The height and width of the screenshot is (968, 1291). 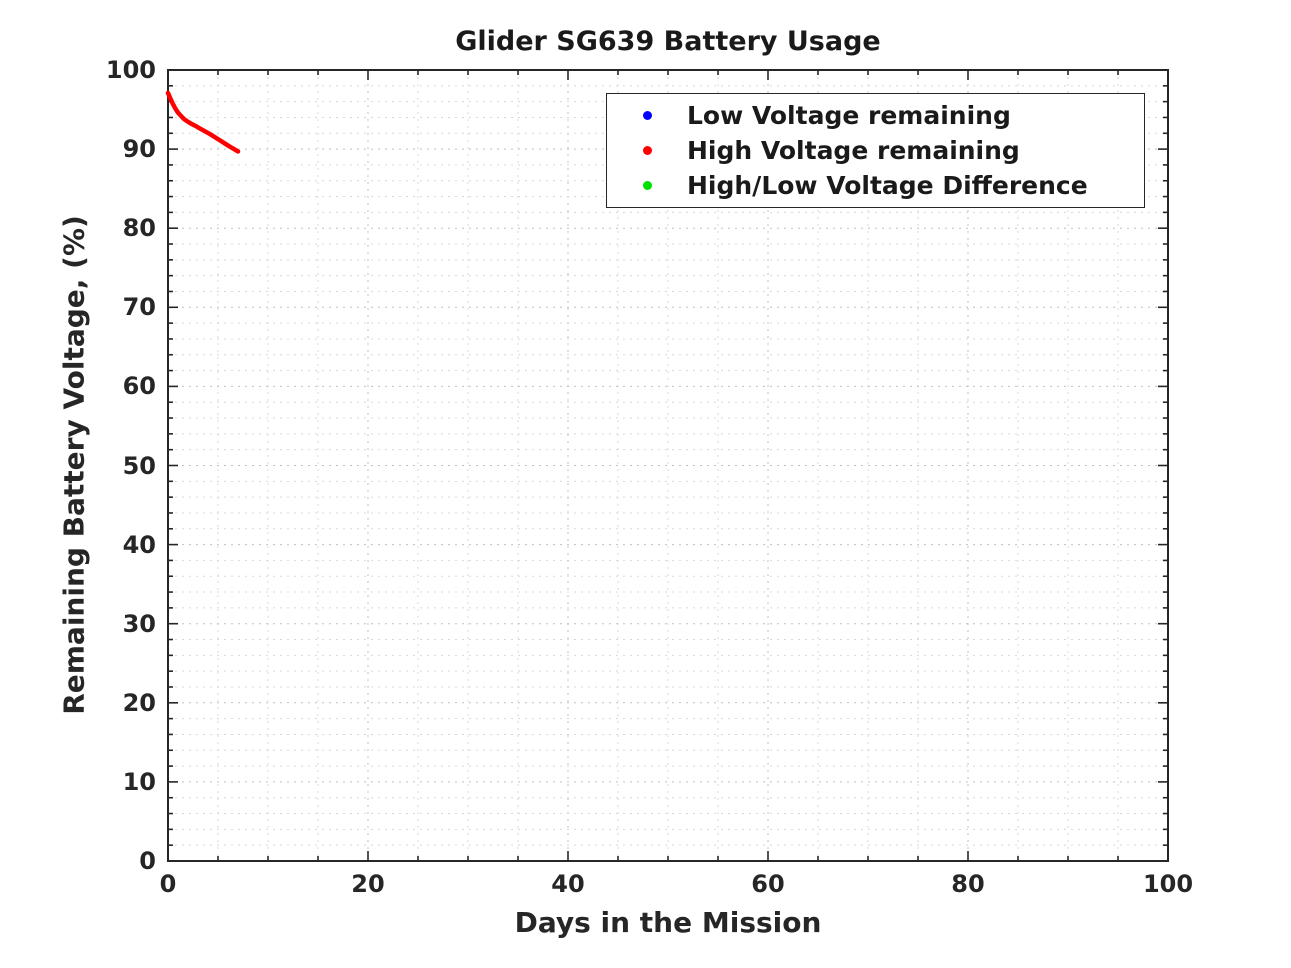 What do you see at coordinates (130, 70) in the screenshot?
I see `y-tick-label: 100` at bounding box center [130, 70].